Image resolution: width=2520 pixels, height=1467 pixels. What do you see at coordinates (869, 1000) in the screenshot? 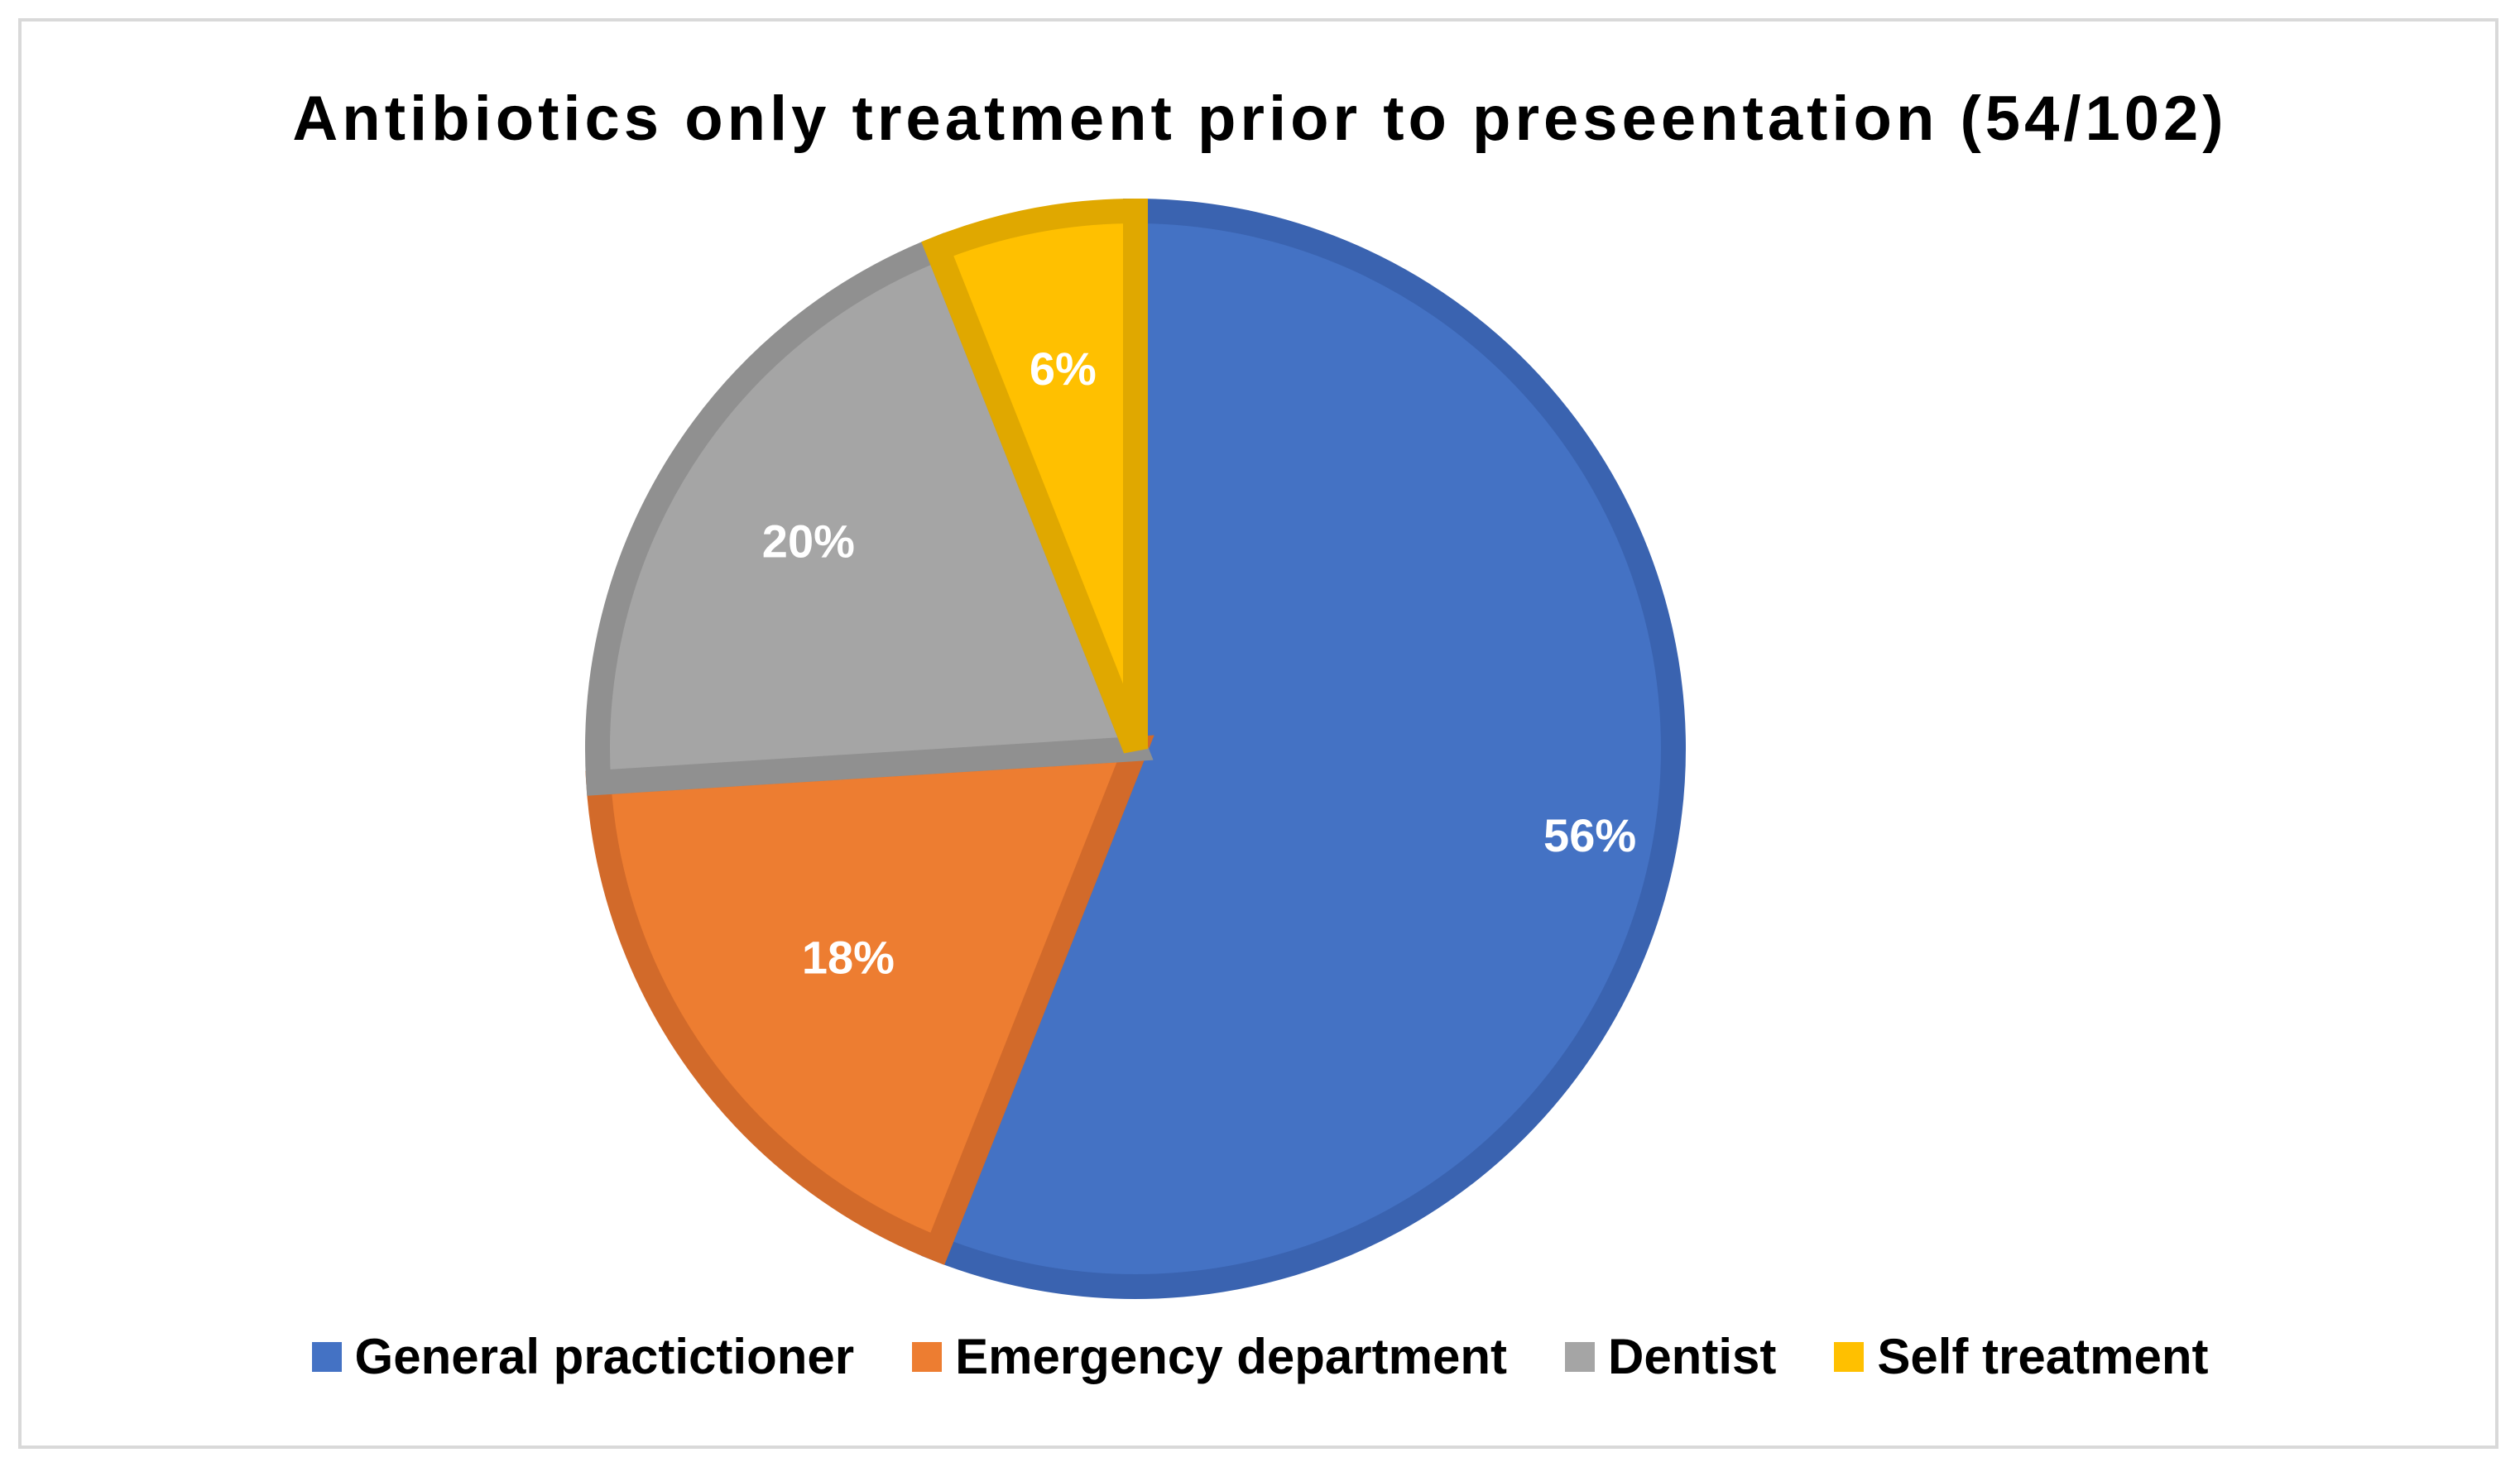
I see `pie-slice-emergency-department` at bounding box center [869, 1000].